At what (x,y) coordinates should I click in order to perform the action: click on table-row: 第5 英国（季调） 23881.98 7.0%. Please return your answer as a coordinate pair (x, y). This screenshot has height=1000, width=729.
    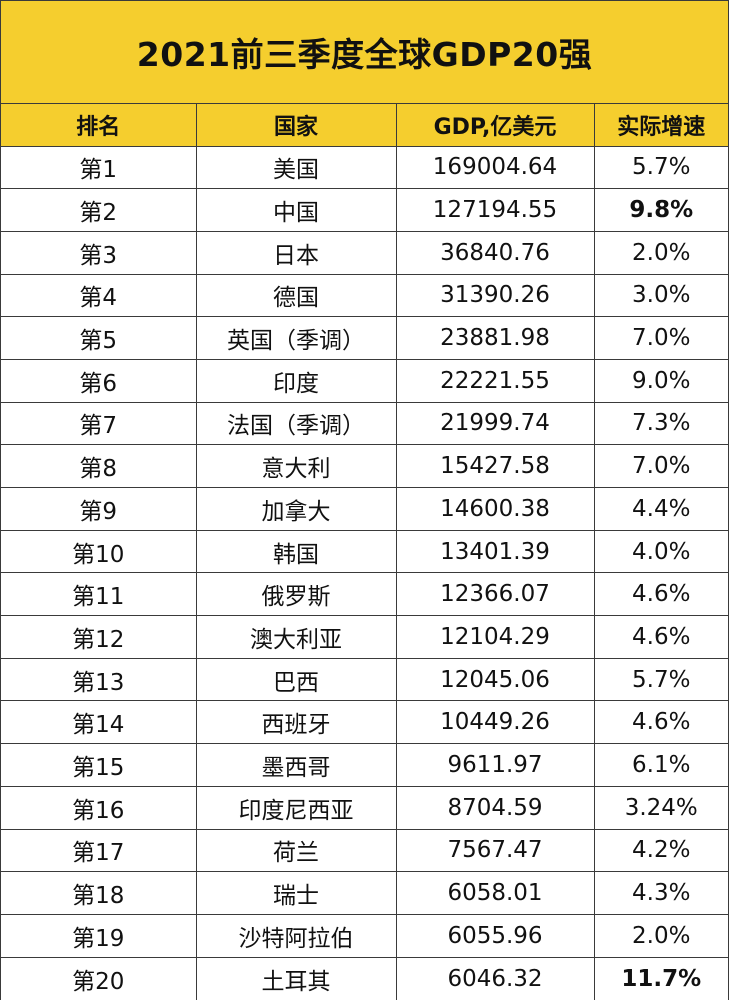
    Looking at the image, I should click on (364, 338).